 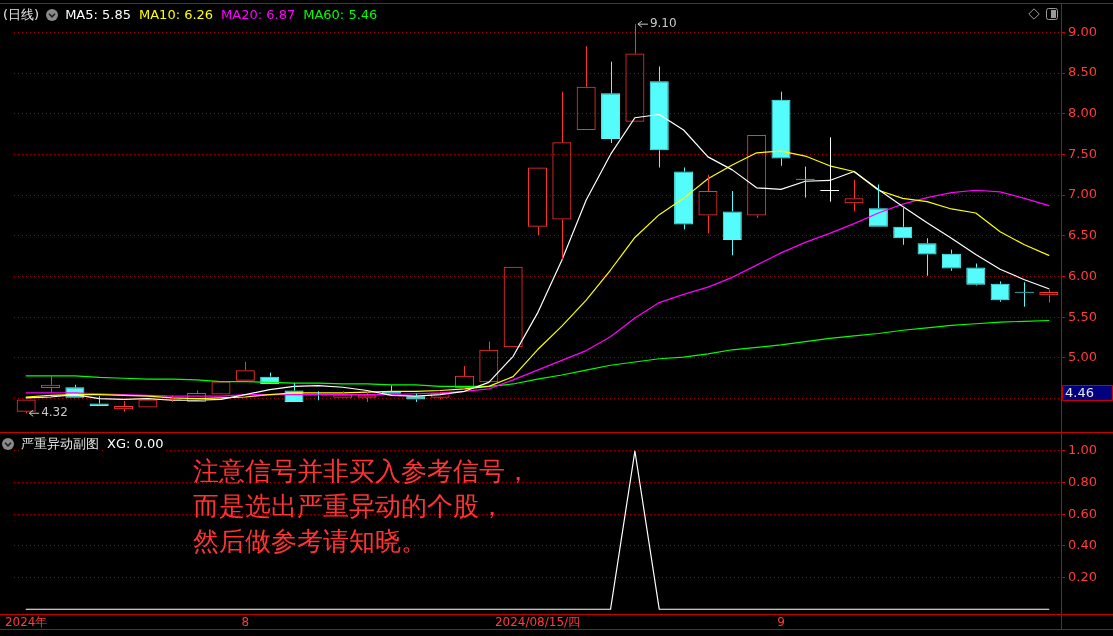 What do you see at coordinates (781, 622) in the screenshot?
I see `x-tick-label: 9` at bounding box center [781, 622].